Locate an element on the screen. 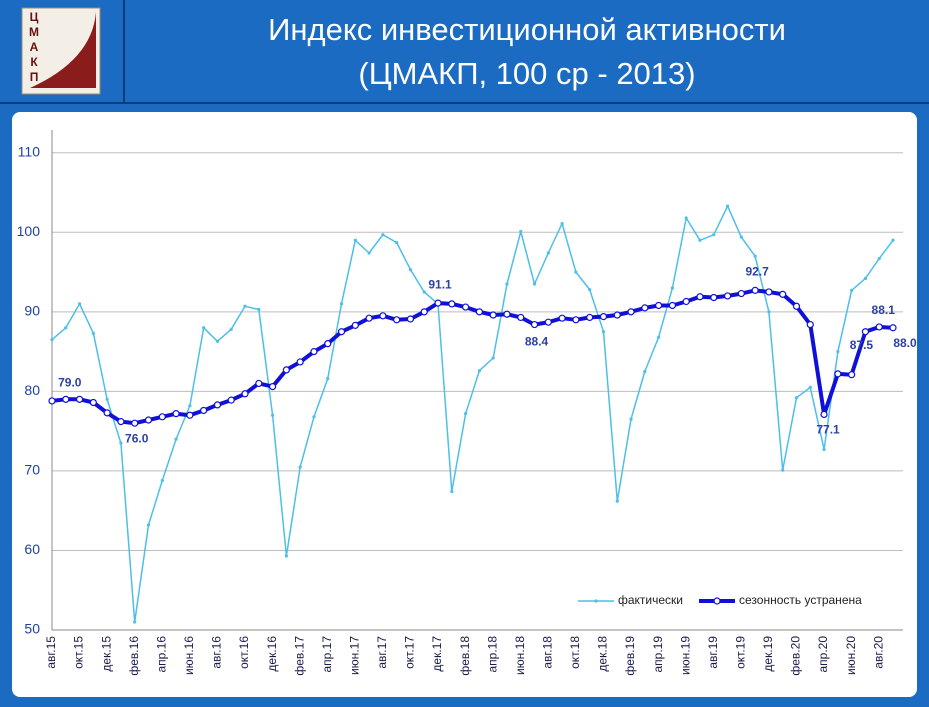 Image resolution: width=929 pixels, height=707 pixels. x-tick-label: фев.16 is located at coordinates (134, 656).